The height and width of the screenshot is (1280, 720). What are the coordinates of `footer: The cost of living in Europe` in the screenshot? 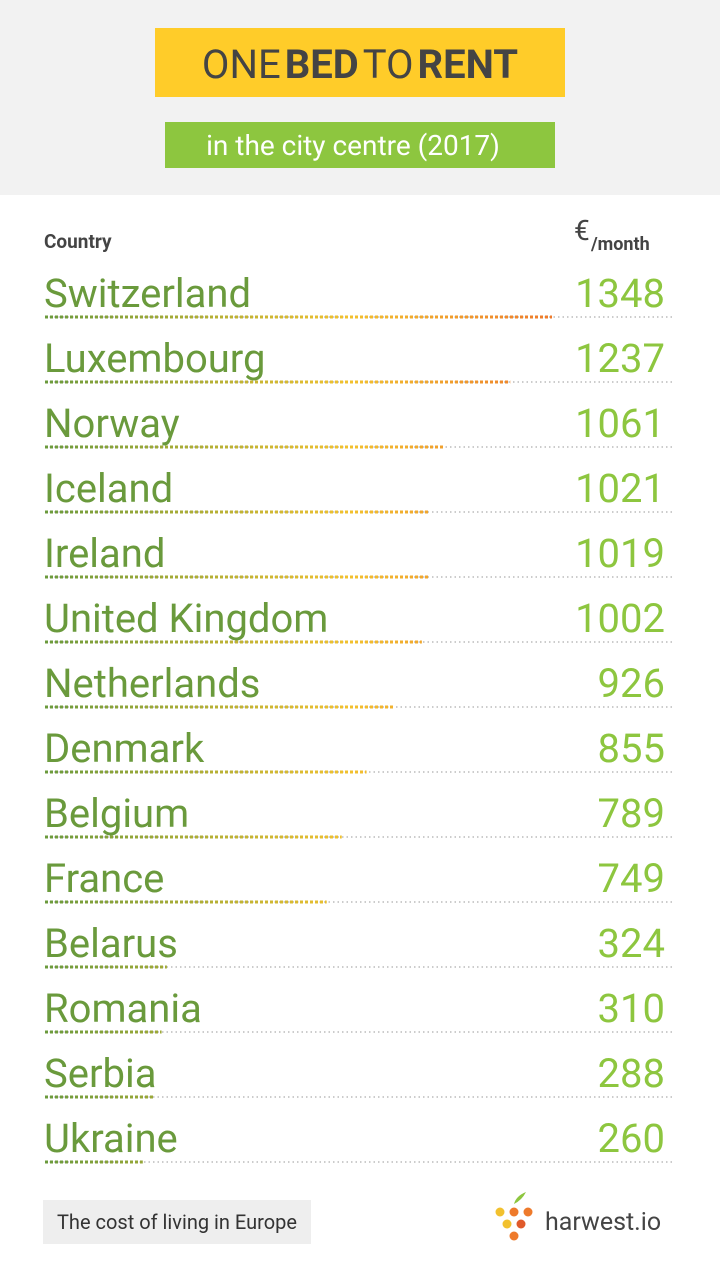 It's located at (177, 1222).